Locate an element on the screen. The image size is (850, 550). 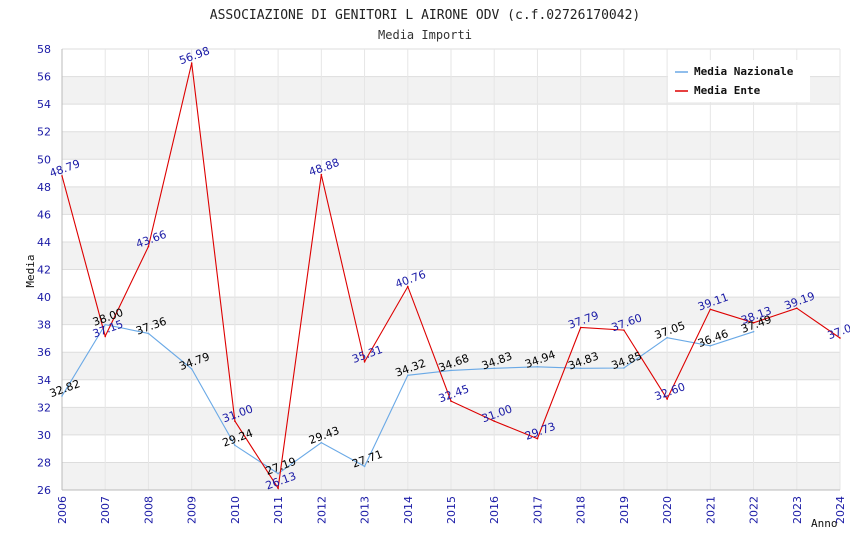
y-tick-label: 38 is located at coordinates (44, 325).